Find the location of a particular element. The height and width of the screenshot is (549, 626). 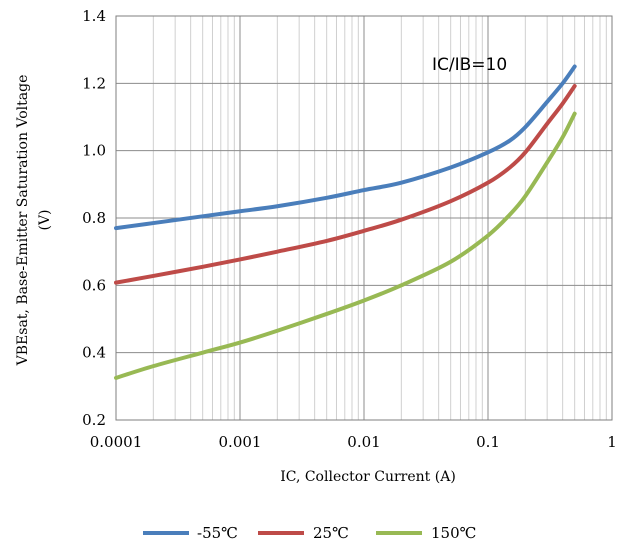

y-tick-label: 1.2 is located at coordinates (94, 83).